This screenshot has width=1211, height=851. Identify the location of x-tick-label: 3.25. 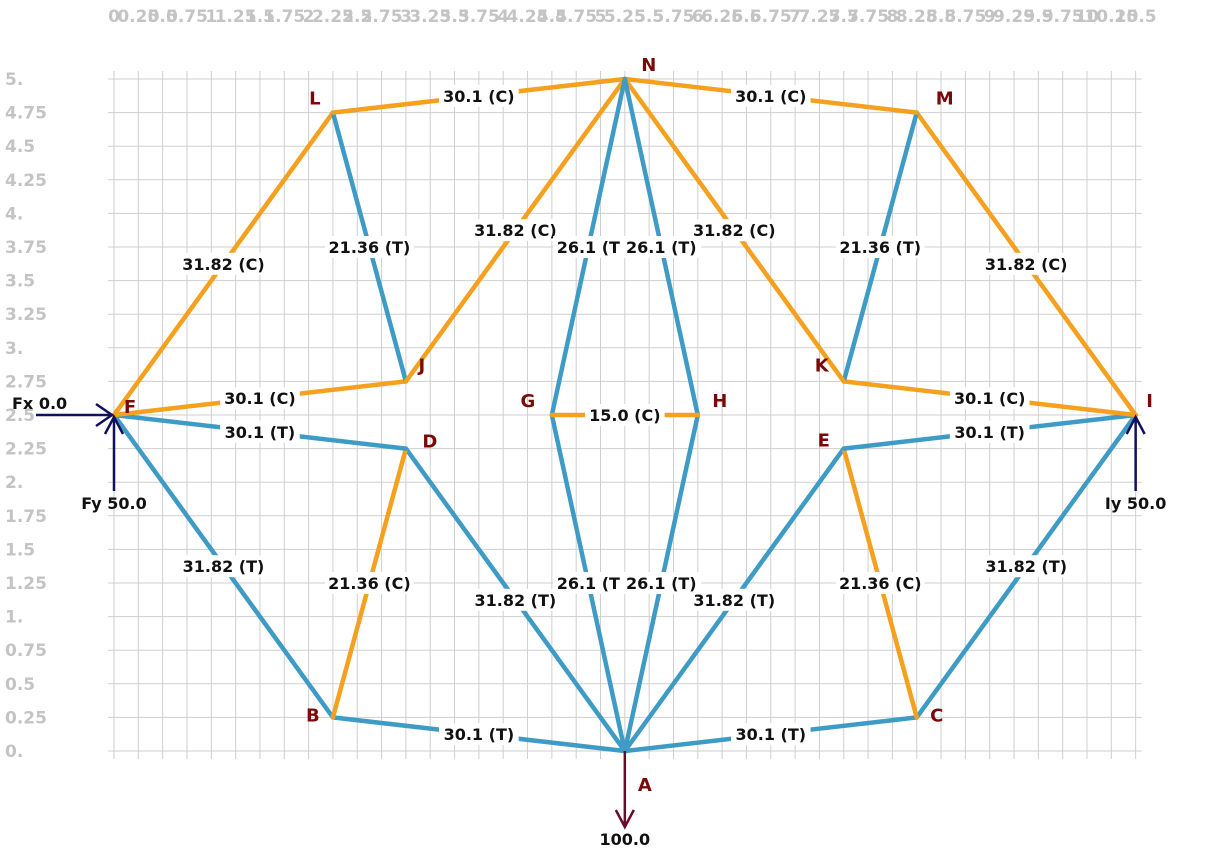
(430, 17).